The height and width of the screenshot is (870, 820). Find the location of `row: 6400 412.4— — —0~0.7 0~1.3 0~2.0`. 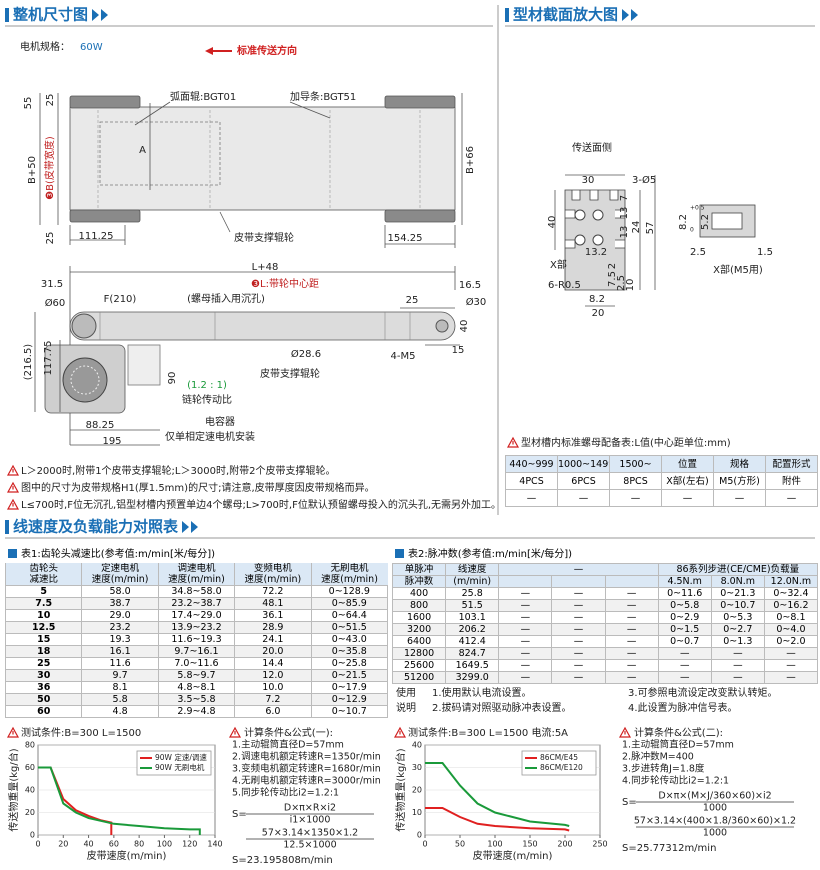

row: 6400 412.4— — —0~0.7 0~1.3 0~2.0 is located at coordinates (605, 641).